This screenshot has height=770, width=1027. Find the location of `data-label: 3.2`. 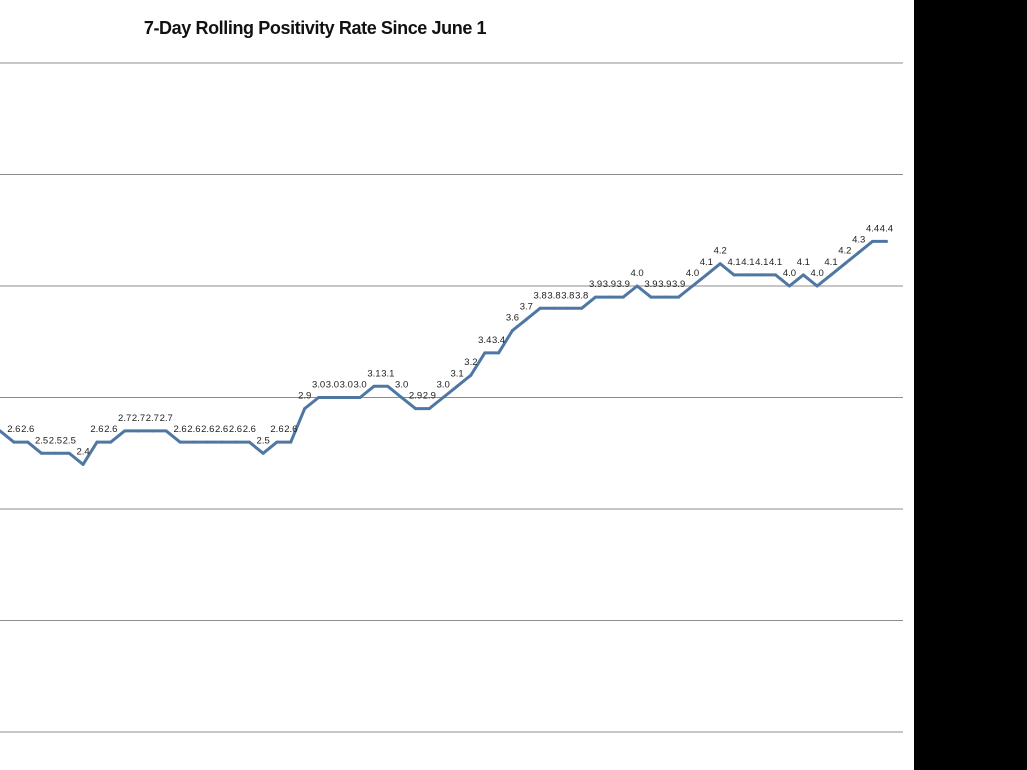

data-label: 3.2 is located at coordinates (470, 362).